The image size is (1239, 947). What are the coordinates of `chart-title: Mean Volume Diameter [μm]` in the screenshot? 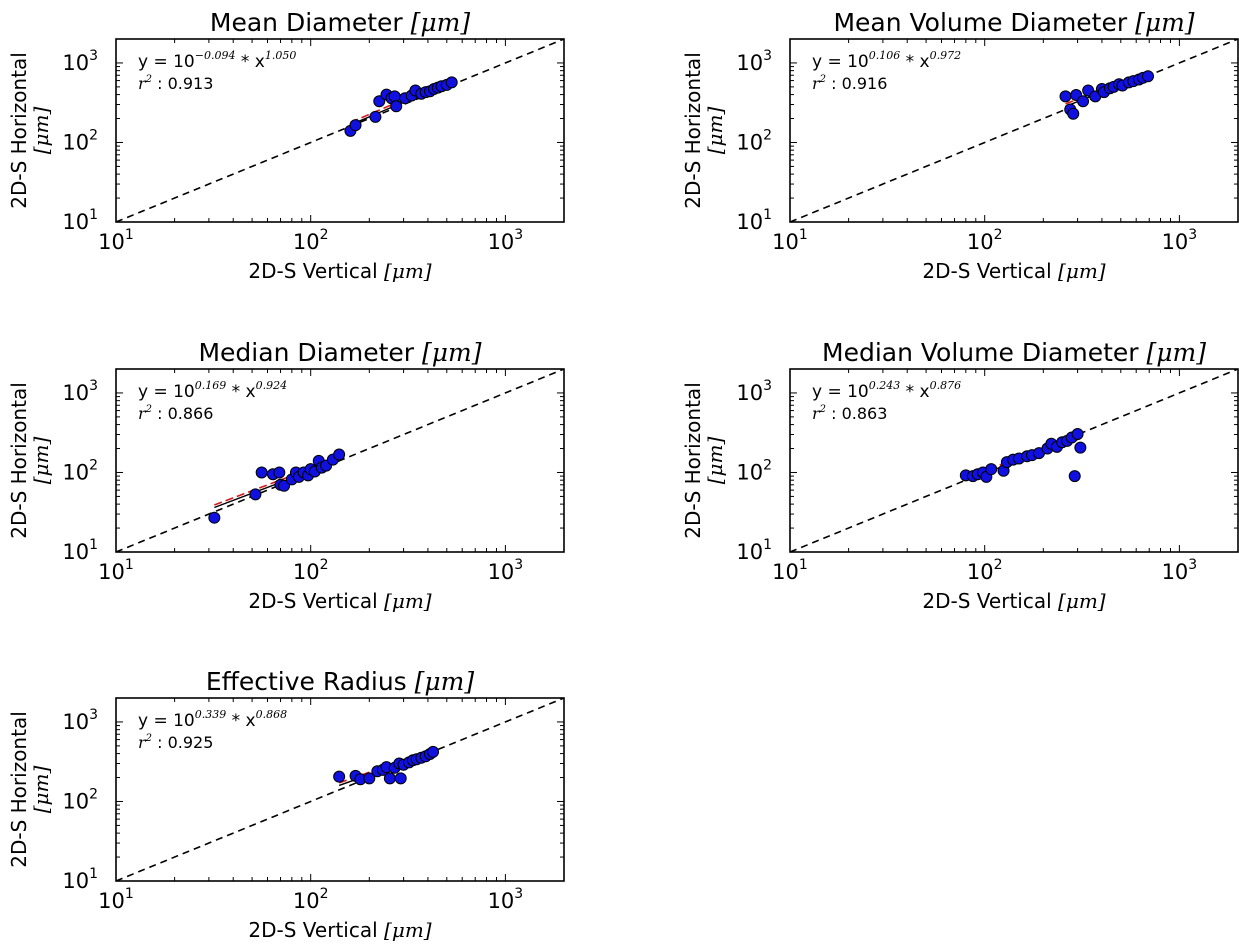 It's located at (1013, 22).